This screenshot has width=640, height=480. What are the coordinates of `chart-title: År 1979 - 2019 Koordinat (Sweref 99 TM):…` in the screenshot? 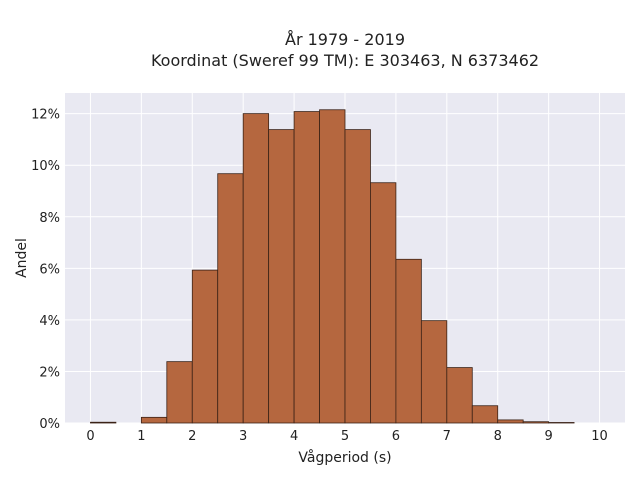 It's located at (345, 50).